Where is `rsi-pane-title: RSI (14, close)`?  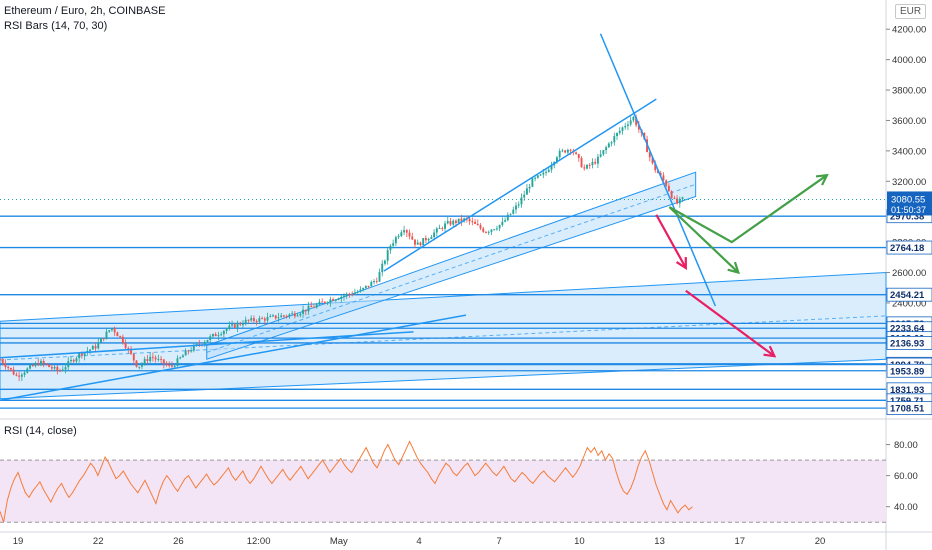
rsi-pane-title: RSI (14, close) is located at coordinates (40, 431).